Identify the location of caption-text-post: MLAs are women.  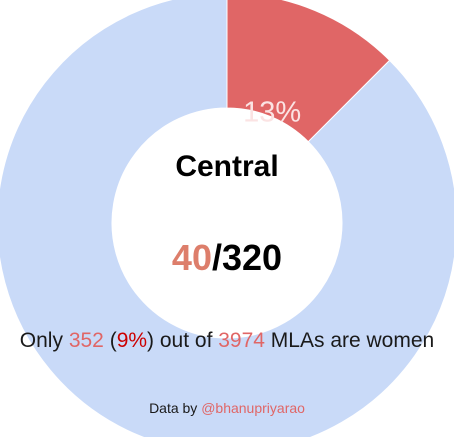
(349, 340).